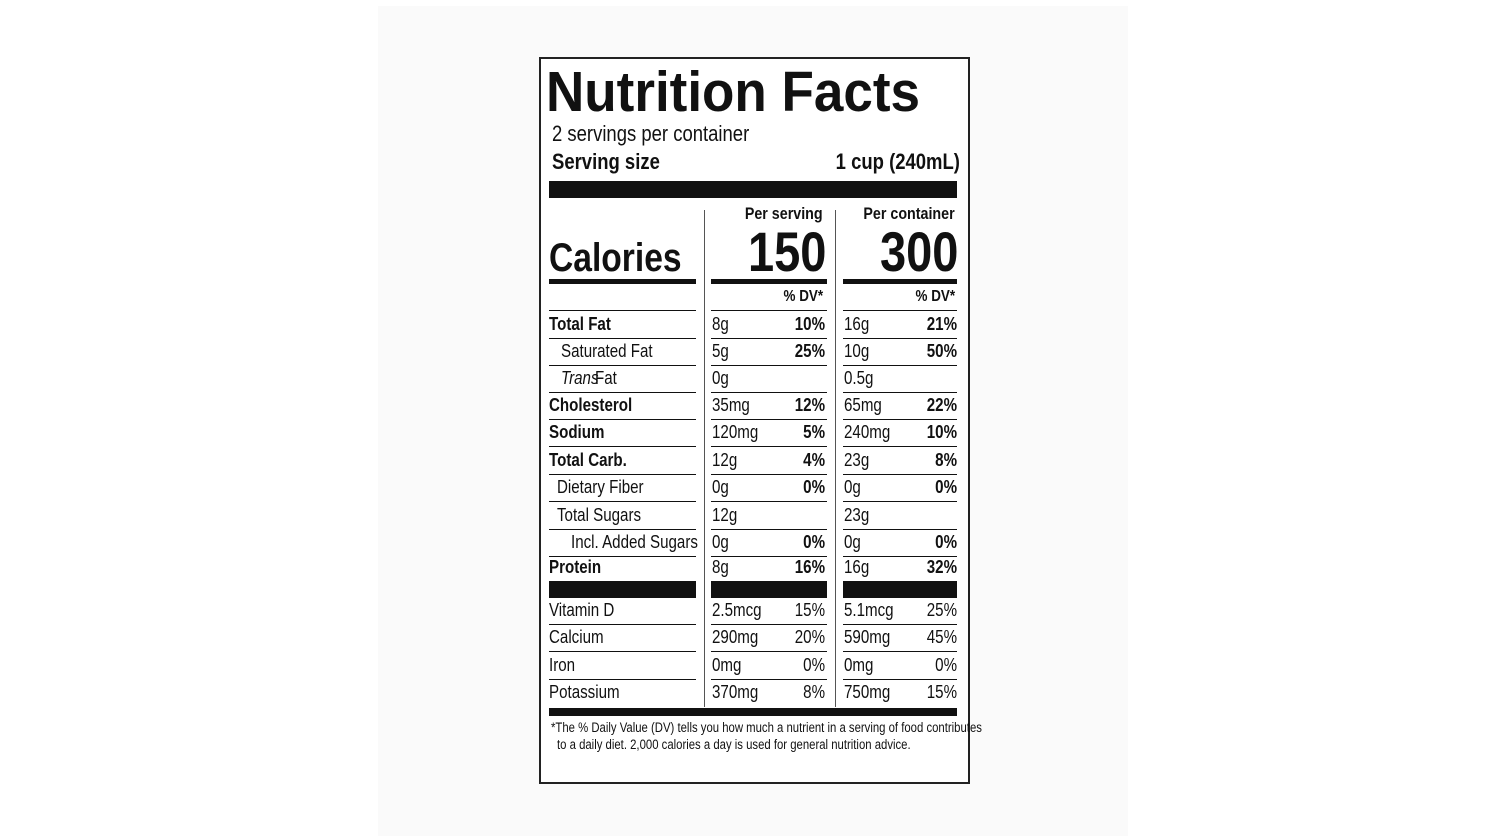  Describe the element at coordinates (867, 637) in the screenshot. I see `amount: 590mg` at that location.